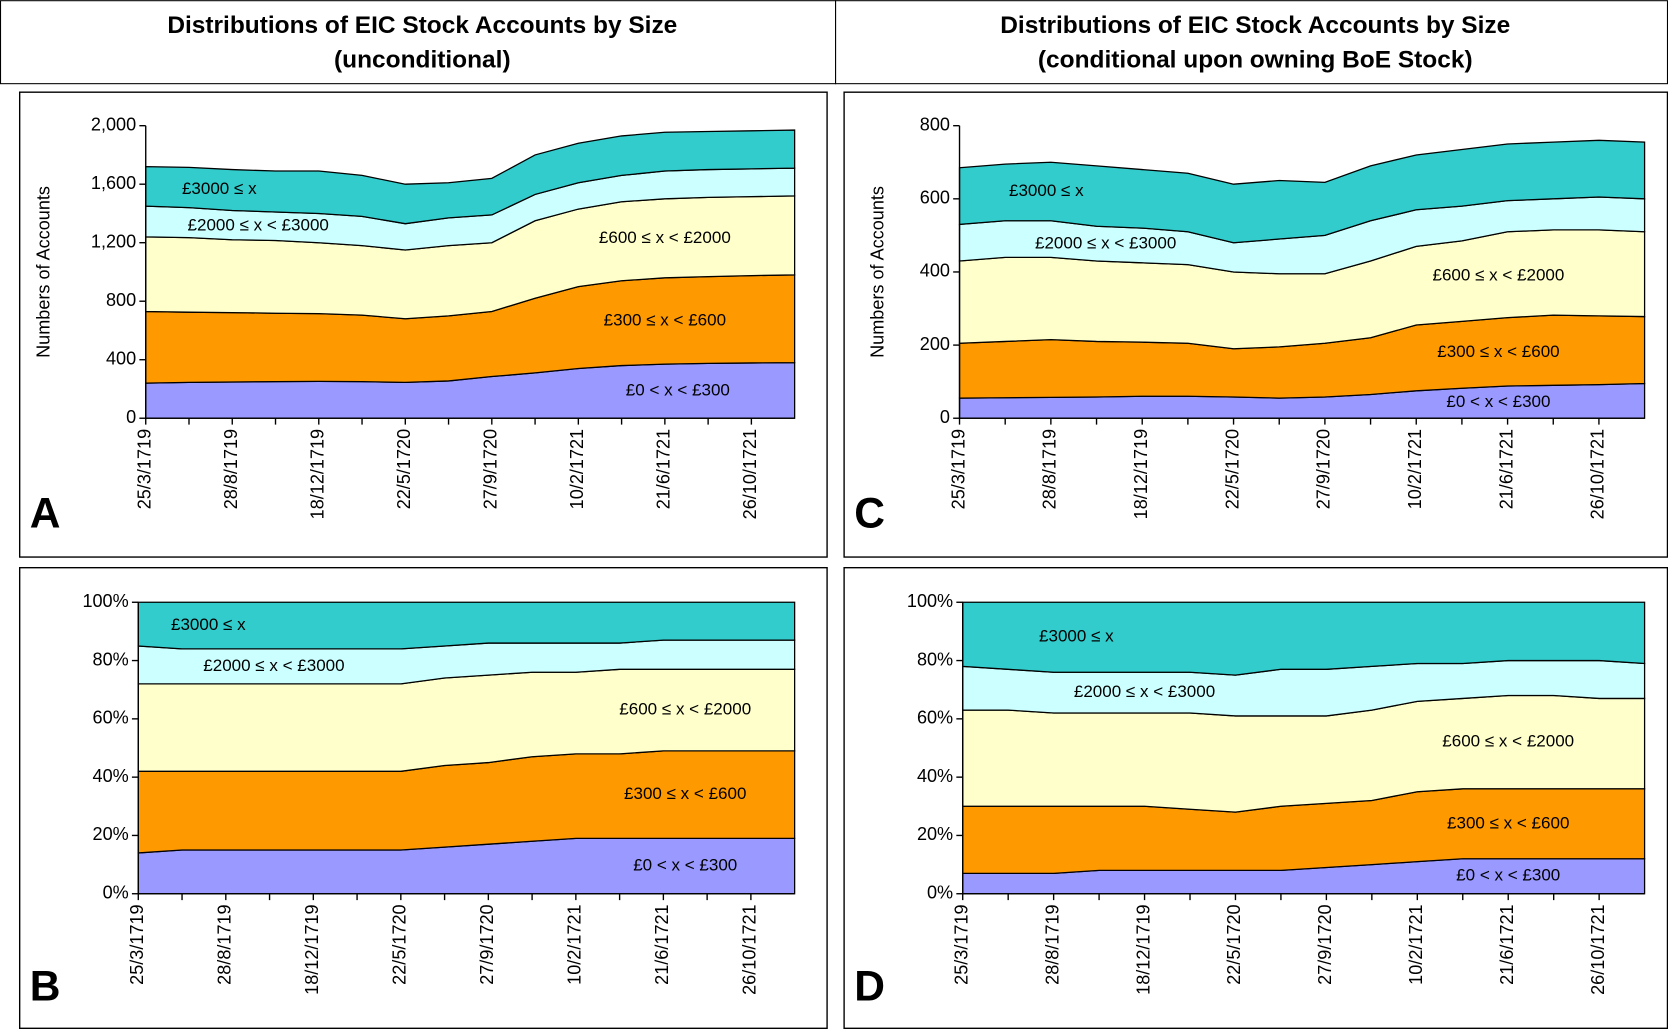 The height and width of the screenshot is (1029, 1668). Describe the element at coordinates (45, 513) in the screenshot. I see `panel-letter: A` at that location.